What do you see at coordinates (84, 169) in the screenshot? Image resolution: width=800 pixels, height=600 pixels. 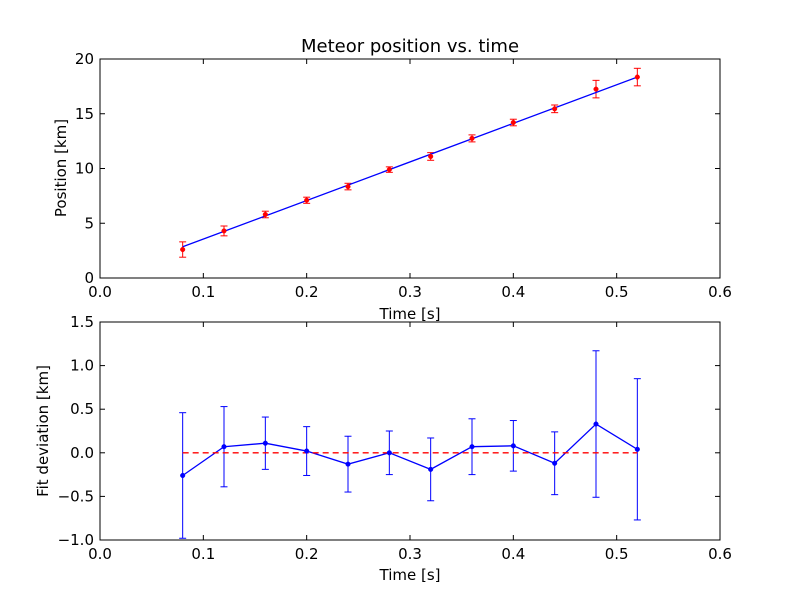 I see `y-tick-label: 10` at bounding box center [84, 169].